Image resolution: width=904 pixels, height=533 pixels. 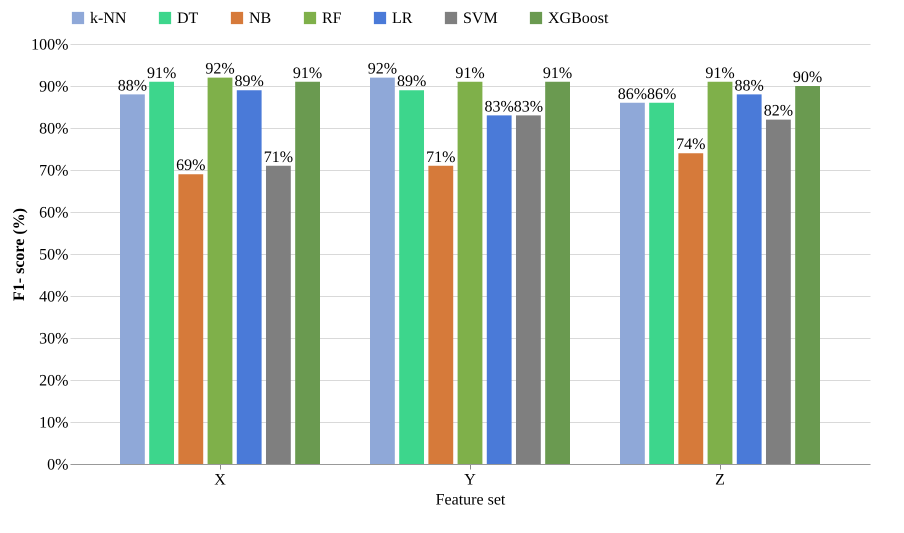 I want to click on y-axis-title: F1- score (%), so click(x=19, y=254).